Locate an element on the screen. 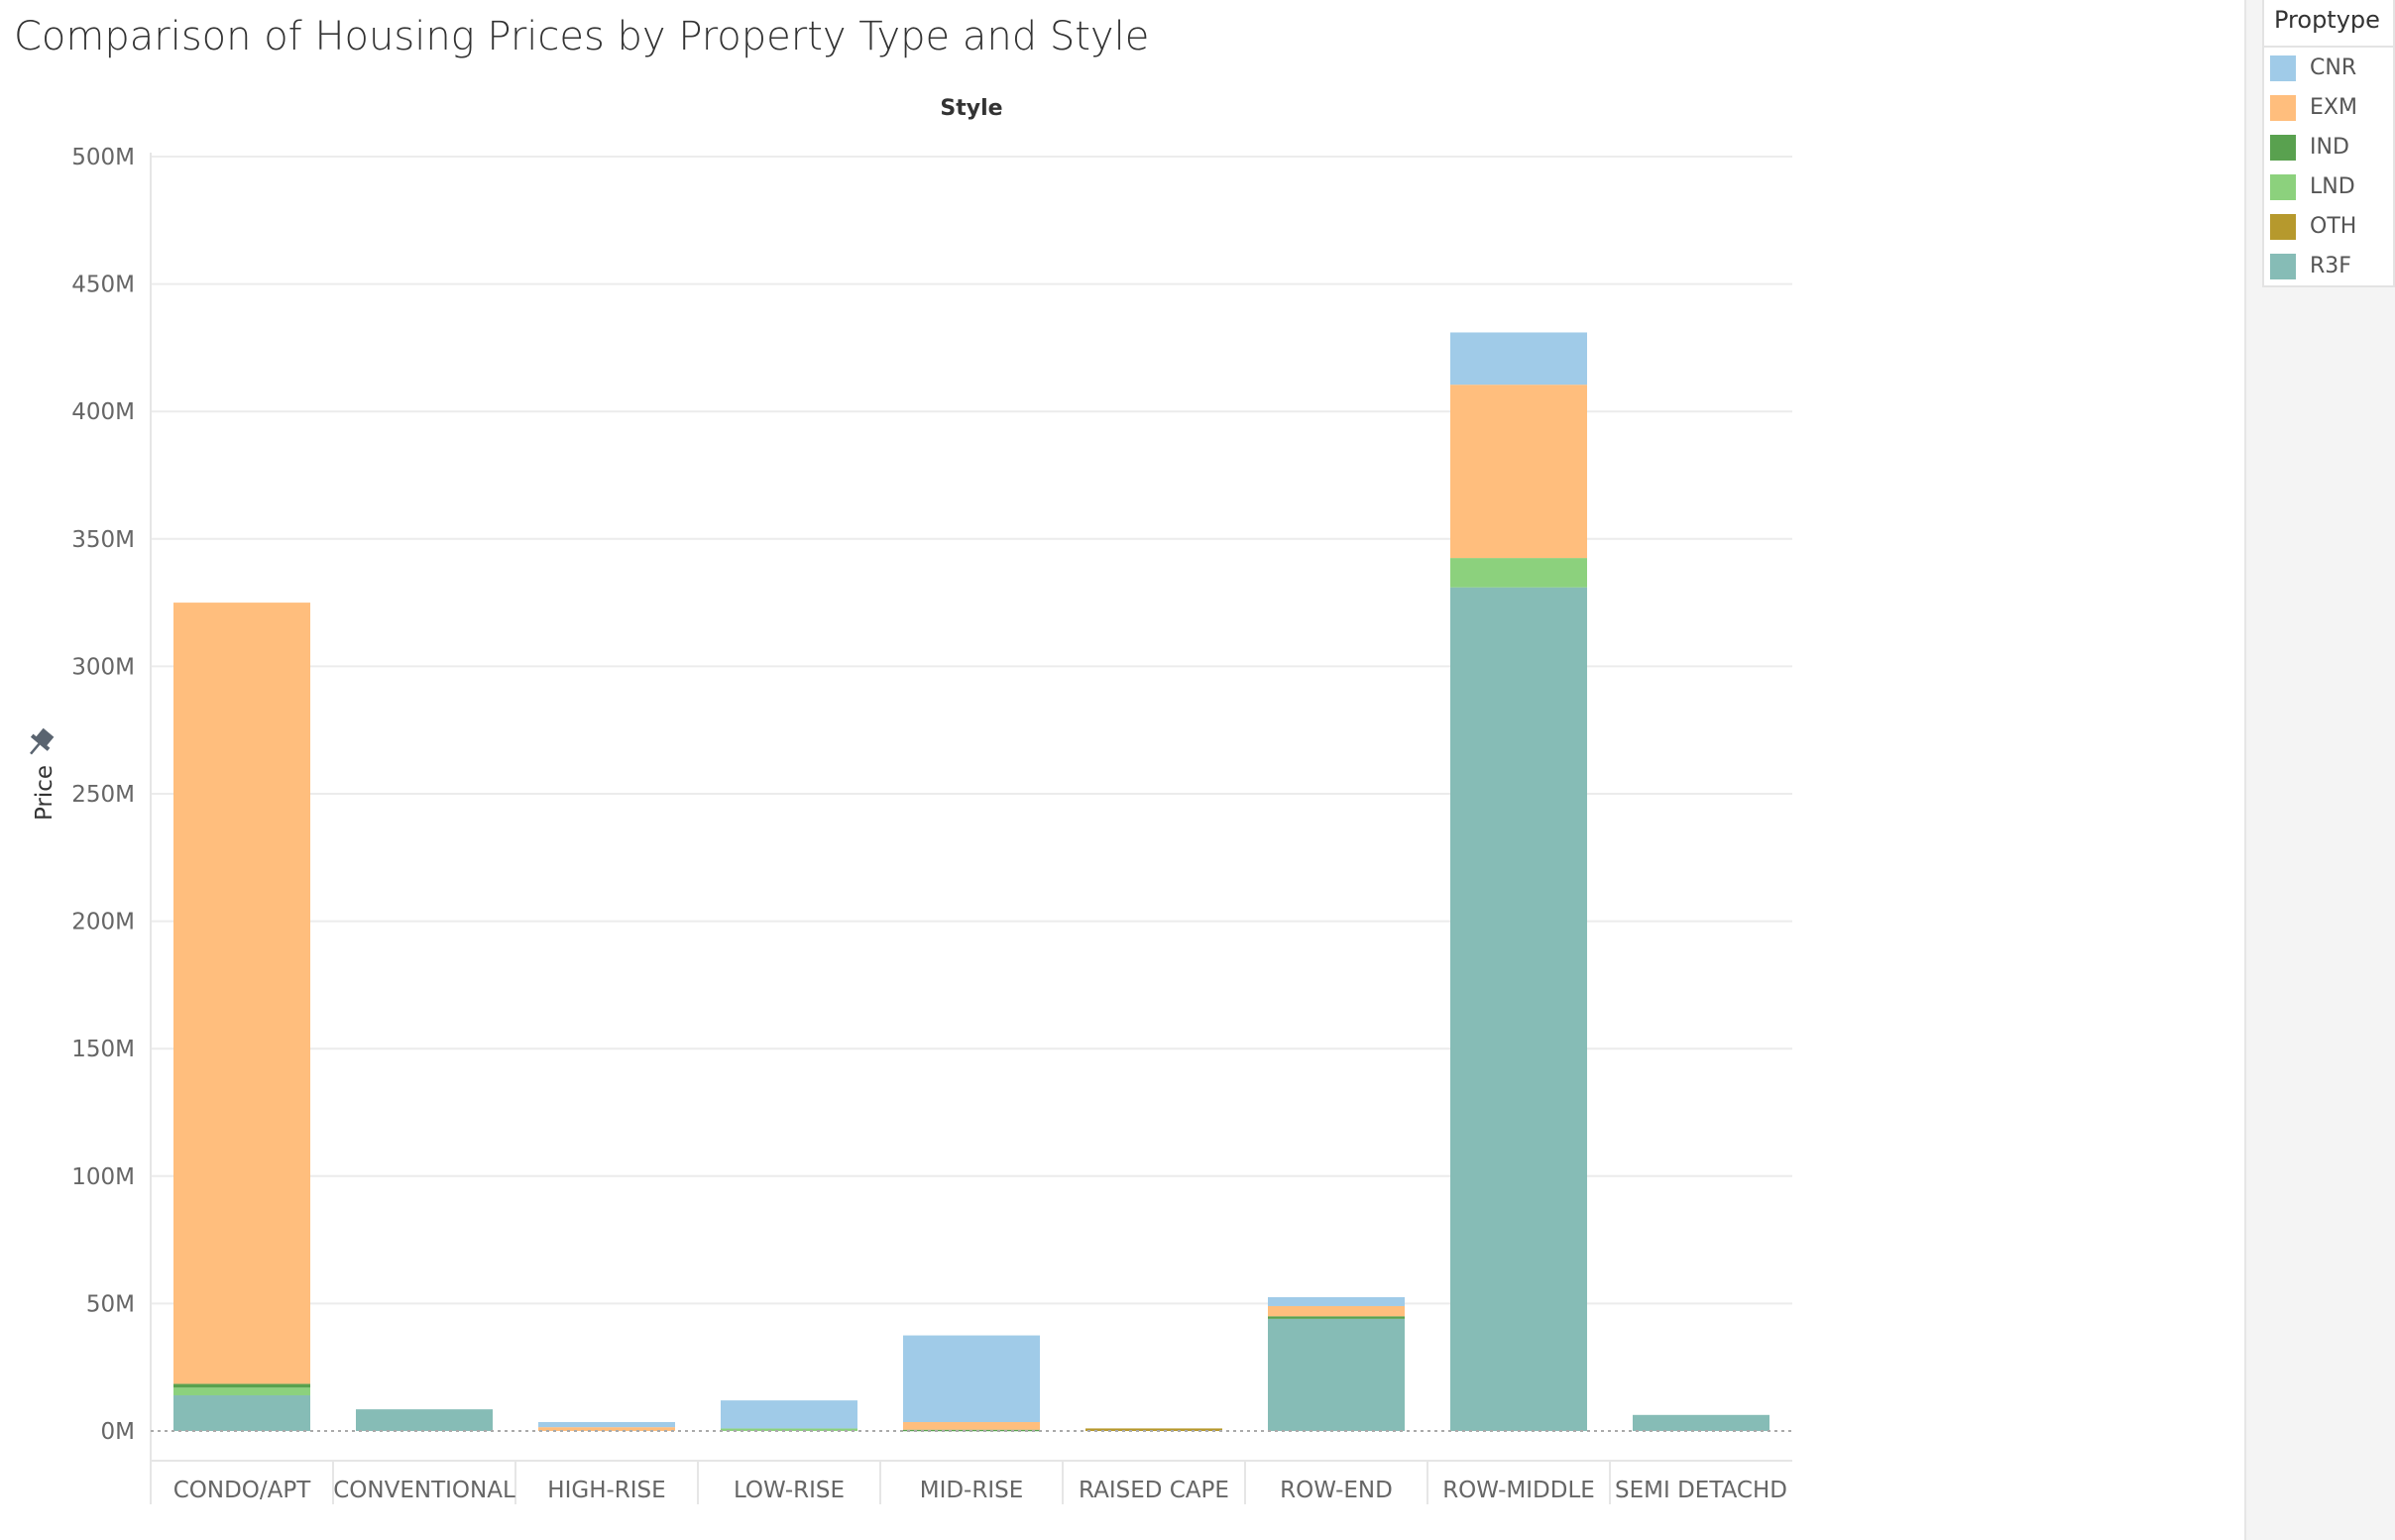 The width and height of the screenshot is (2395, 1540). legend-item-exm: EXM is located at coordinates (2331, 108).